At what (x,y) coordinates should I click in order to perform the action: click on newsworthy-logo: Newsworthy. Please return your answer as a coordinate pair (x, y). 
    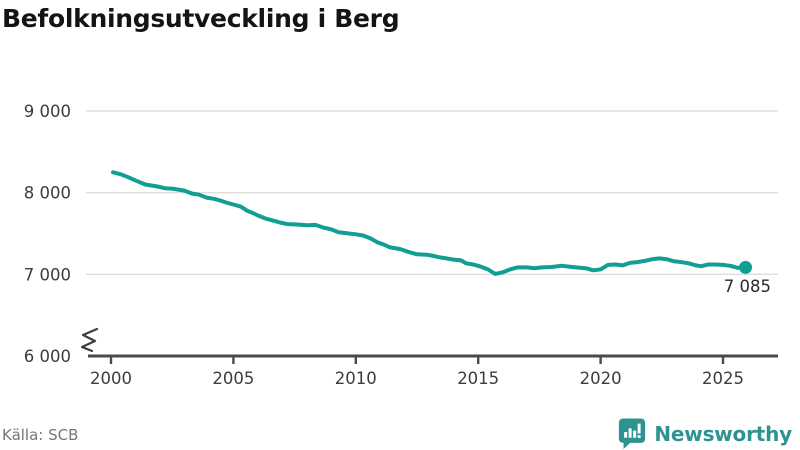
    Looking at the image, I should click on (704, 433).